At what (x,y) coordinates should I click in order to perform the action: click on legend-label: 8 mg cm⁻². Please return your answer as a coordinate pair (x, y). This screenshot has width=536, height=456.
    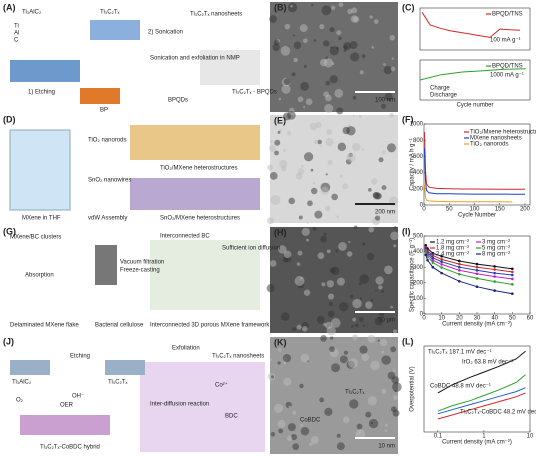
    Looking at the image, I should click on (496, 255).